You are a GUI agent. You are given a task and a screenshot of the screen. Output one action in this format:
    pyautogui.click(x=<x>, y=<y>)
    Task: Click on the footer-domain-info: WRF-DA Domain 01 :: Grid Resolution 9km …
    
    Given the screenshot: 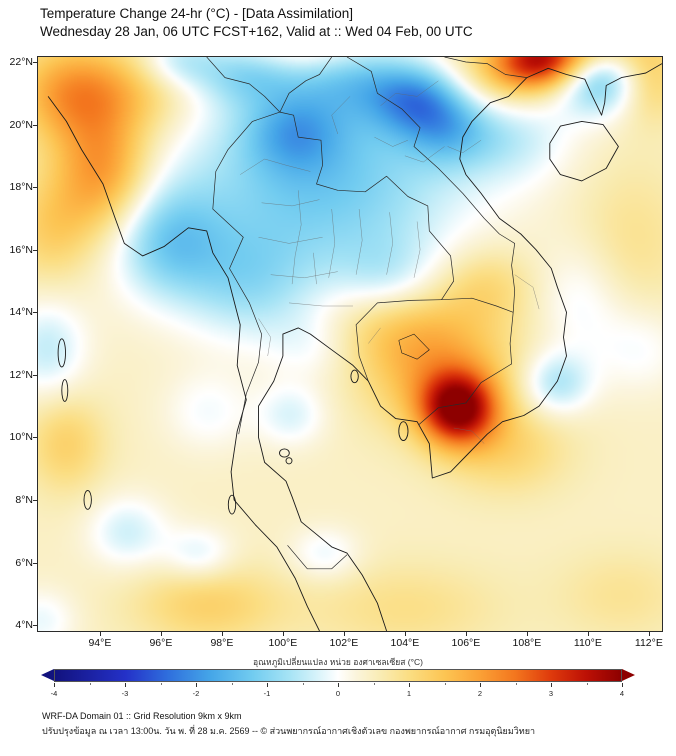 What is the action you would take?
    pyautogui.click(x=142, y=716)
    